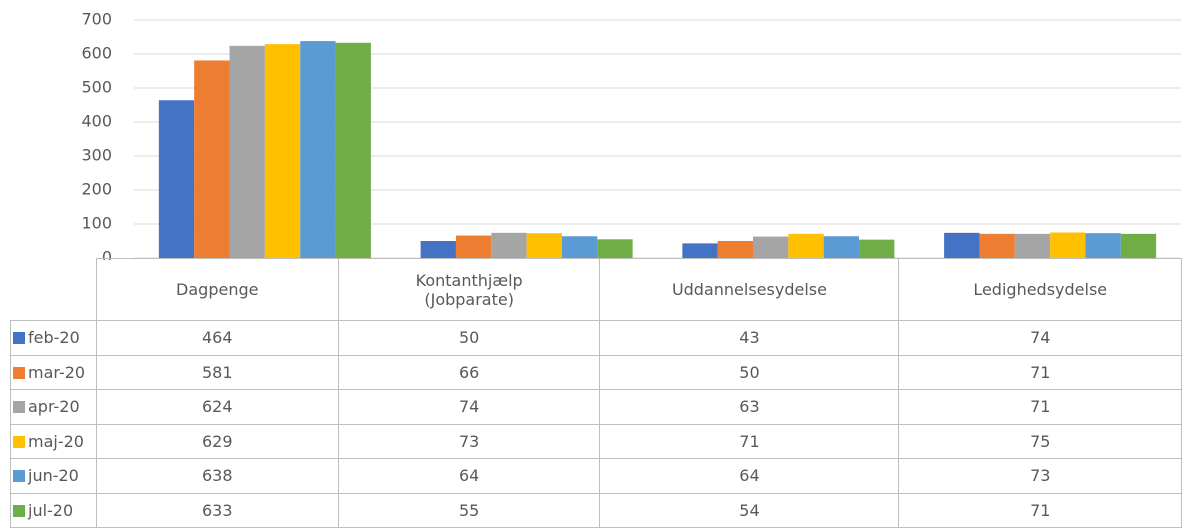 The height and width of the screenshot is (528, 1182). I want to click on series-row: feb-20 464 50 43 74, so click(596, 338).